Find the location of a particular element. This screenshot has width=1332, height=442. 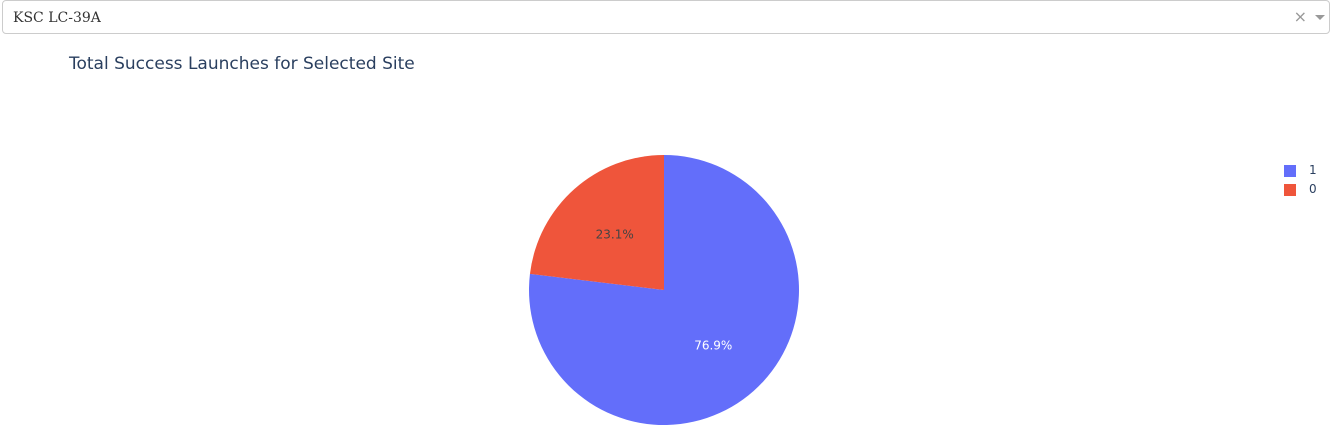

legend-item-0: 0 is located at coordinates (1305, 191).